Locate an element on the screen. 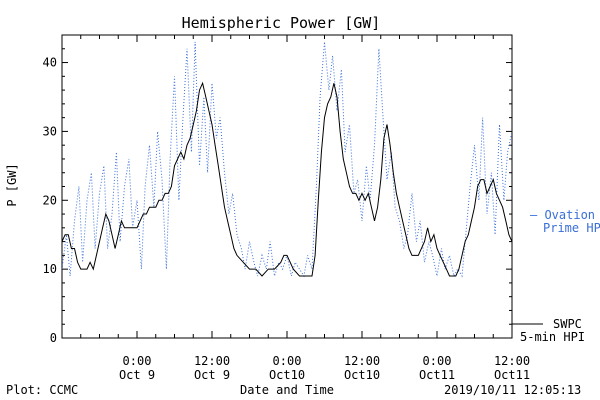 This screenshot has height=400, width=600. y-tick-label: 40 is located at coordinates (50, 63).